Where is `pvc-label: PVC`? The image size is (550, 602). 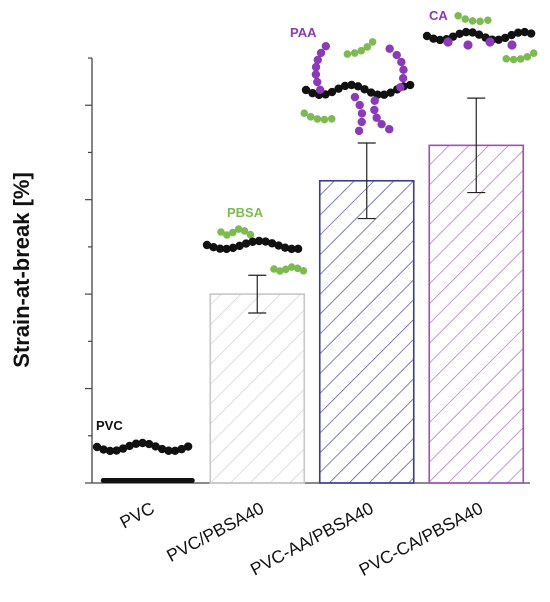
pvc-label: PVC is located at coordinates (109, 425).